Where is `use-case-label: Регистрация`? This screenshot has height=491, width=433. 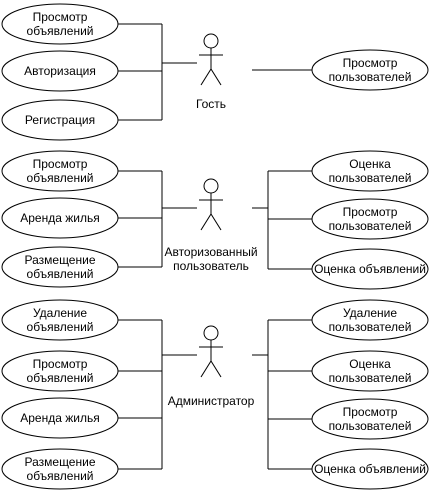 use-case-label: Регистрация is located at coordinates (60, 120).